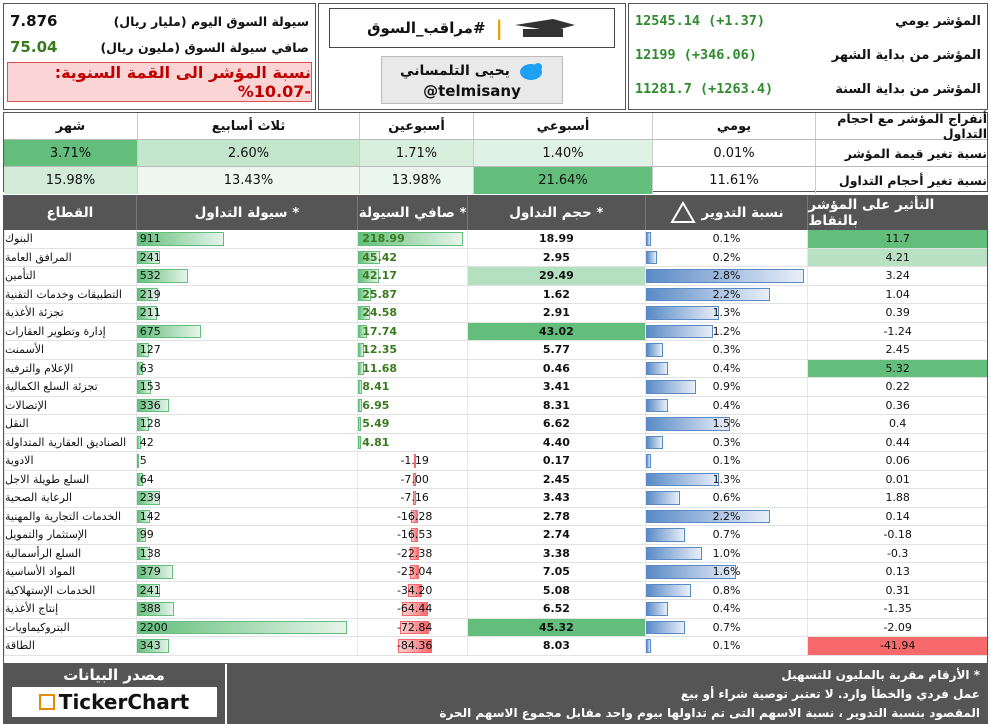 This screenshot has width=991, height=726. Describe the element at coordinates (472, 91) in the screenshot. I see `twitter-handle: @telmisany` at that location.